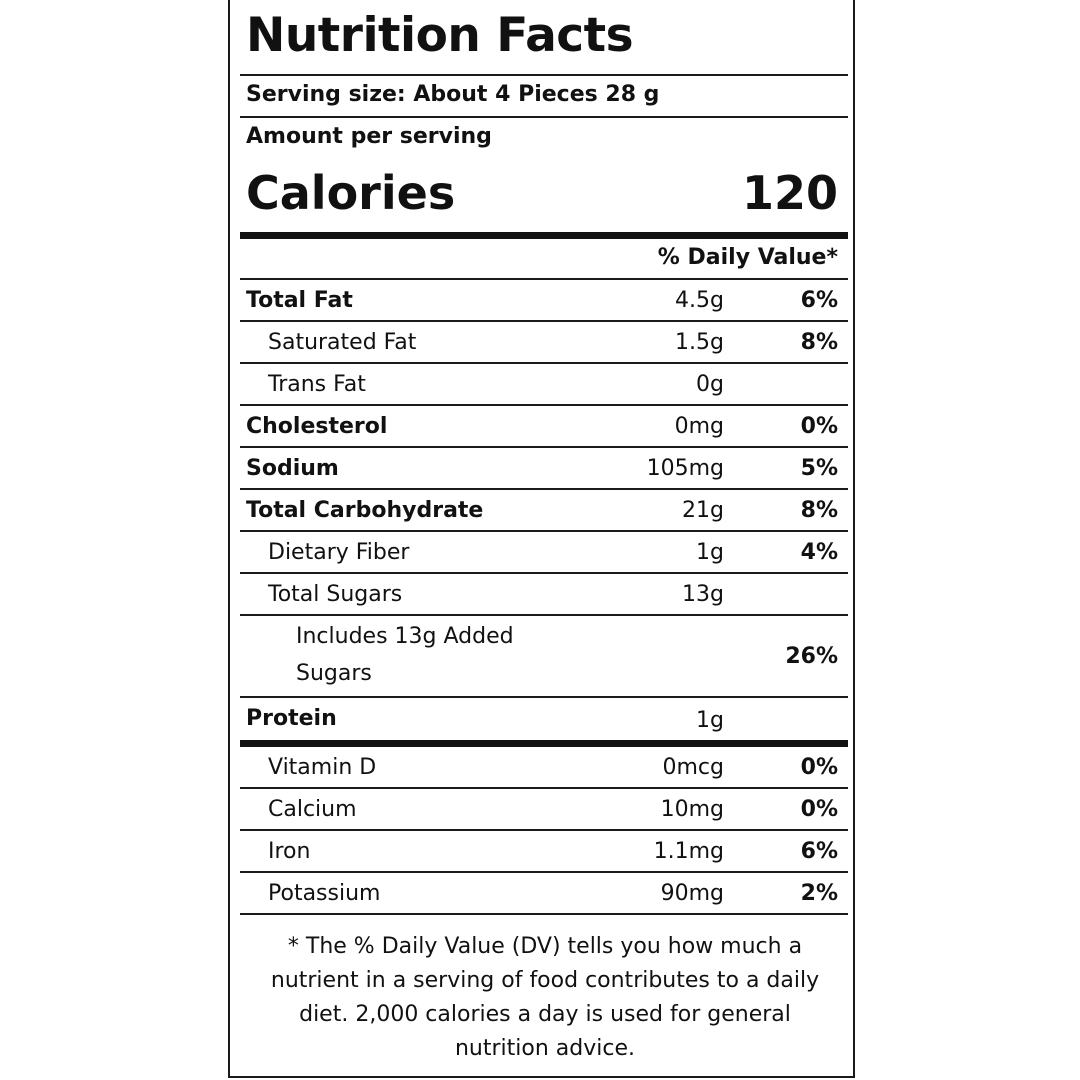  Describe the element at coordinates (544, 810) in the screenshot. I see `vitamin-row-calcium: Calcium 10mg 0%` at that location.